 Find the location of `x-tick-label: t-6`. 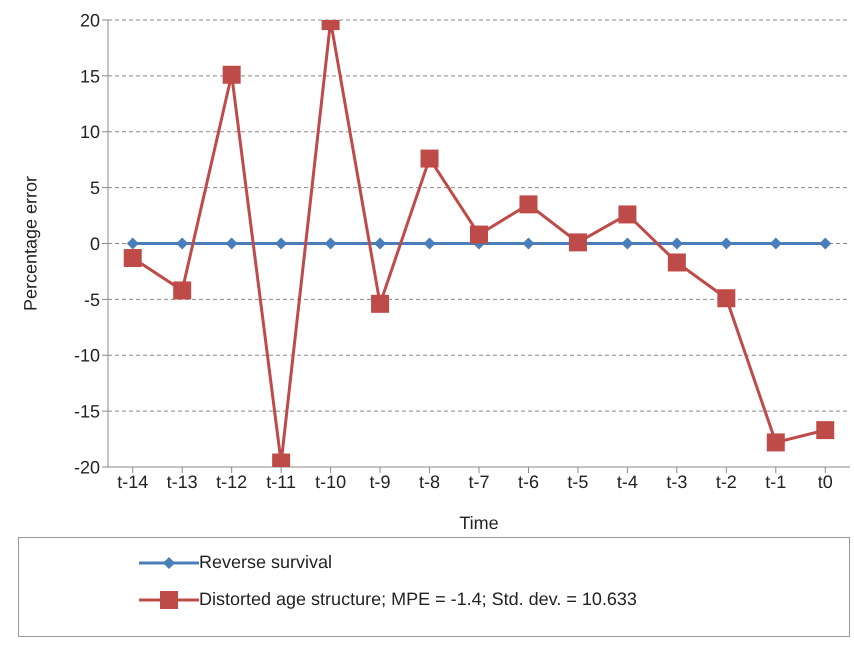

x-tick-label: t-6 is located at coordinates (528, 482).